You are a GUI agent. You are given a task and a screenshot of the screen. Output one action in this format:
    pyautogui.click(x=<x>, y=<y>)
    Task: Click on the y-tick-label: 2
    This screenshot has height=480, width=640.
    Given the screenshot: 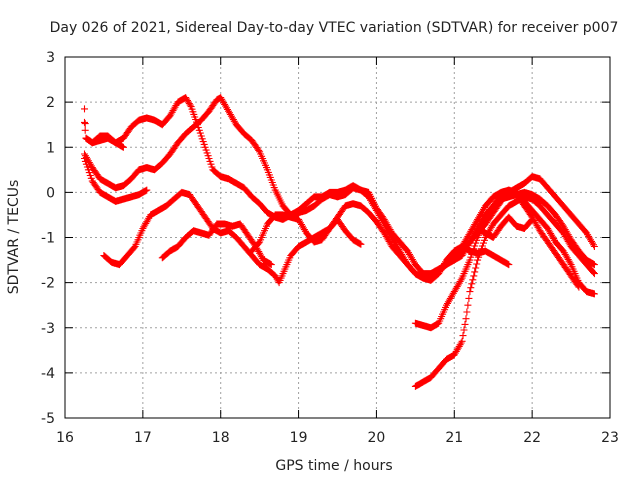 What is the action you would take?
    pyautogui.click(x=50, y=103)
    